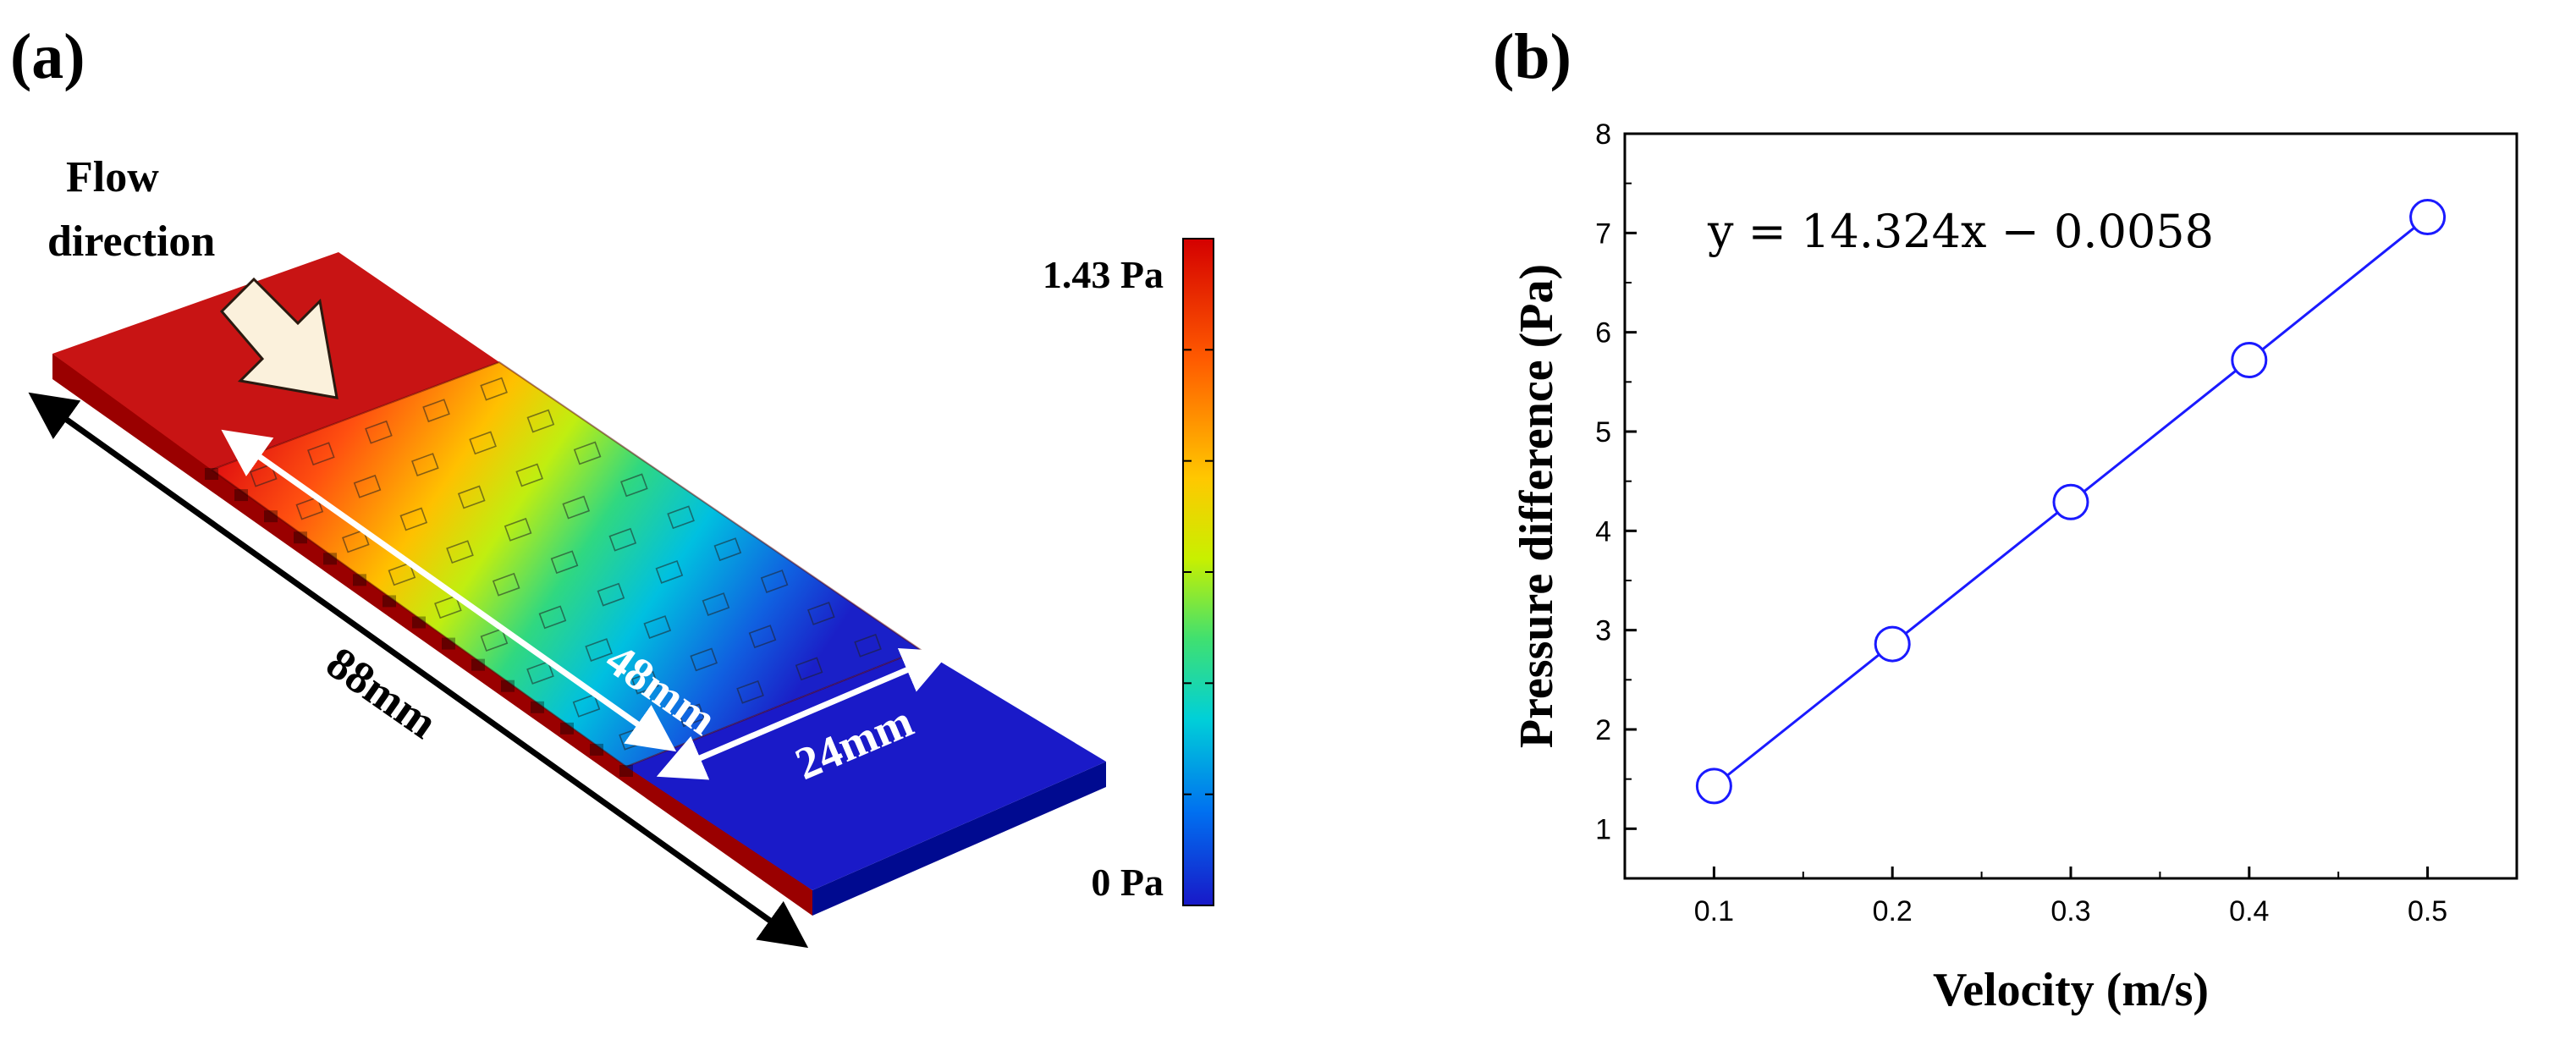 This screenshot has height=1040, width=2576. I want to click on flow-label-line2: direction, so click(131, 241).